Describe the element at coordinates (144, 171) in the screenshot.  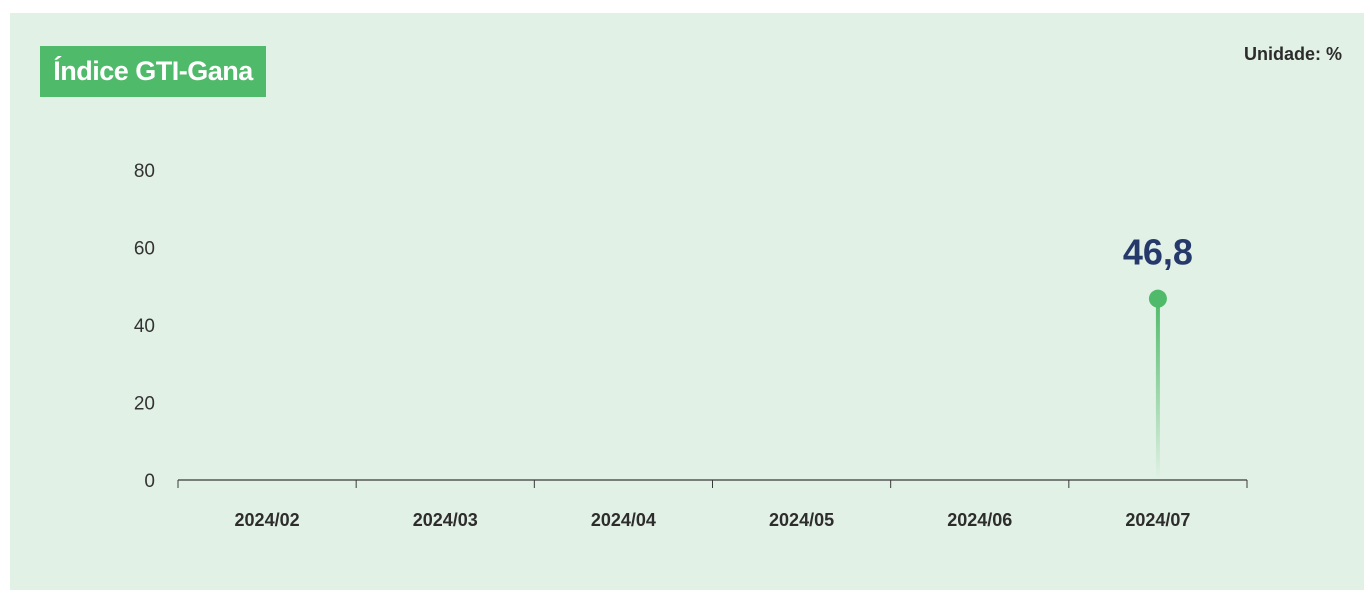
I see `y-tick-label: 80` at that location.